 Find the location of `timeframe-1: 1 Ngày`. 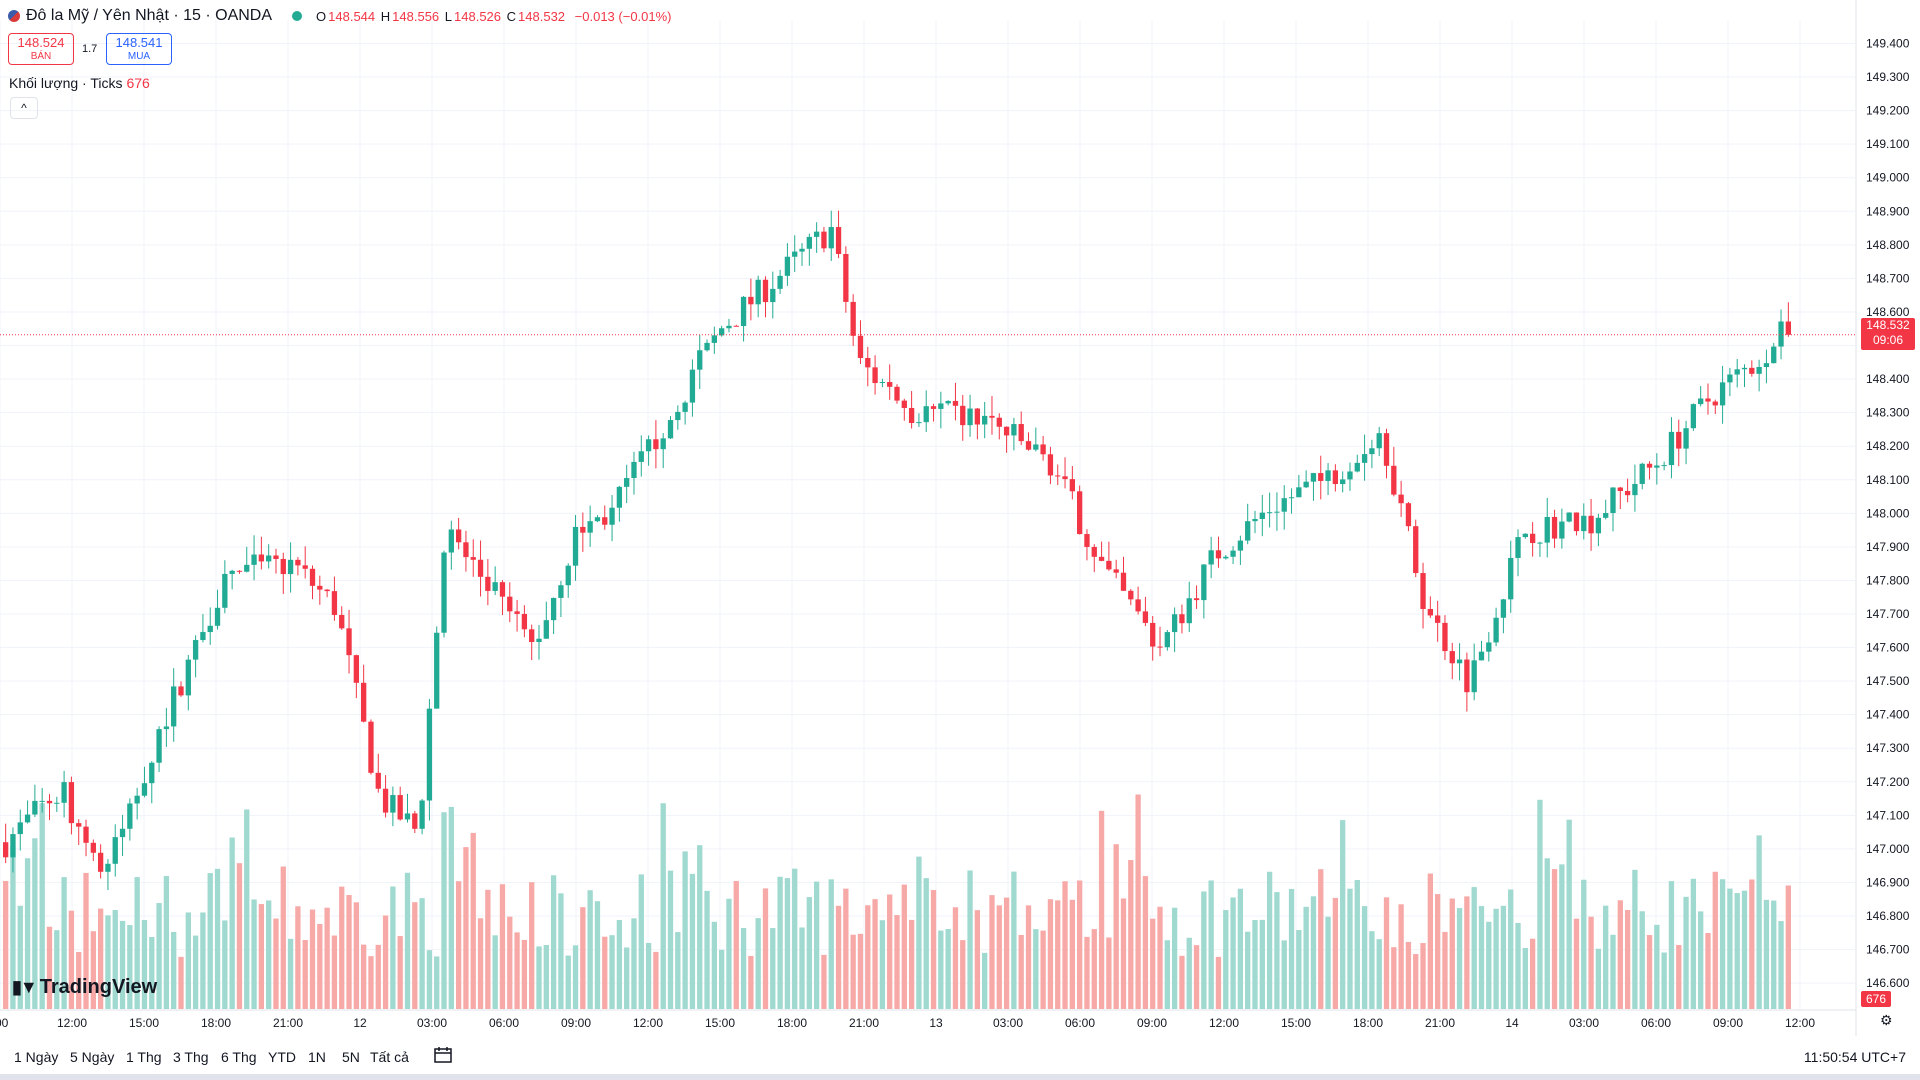

timeframe-1: 1 Ngày is located at coordinates (36, 1057).